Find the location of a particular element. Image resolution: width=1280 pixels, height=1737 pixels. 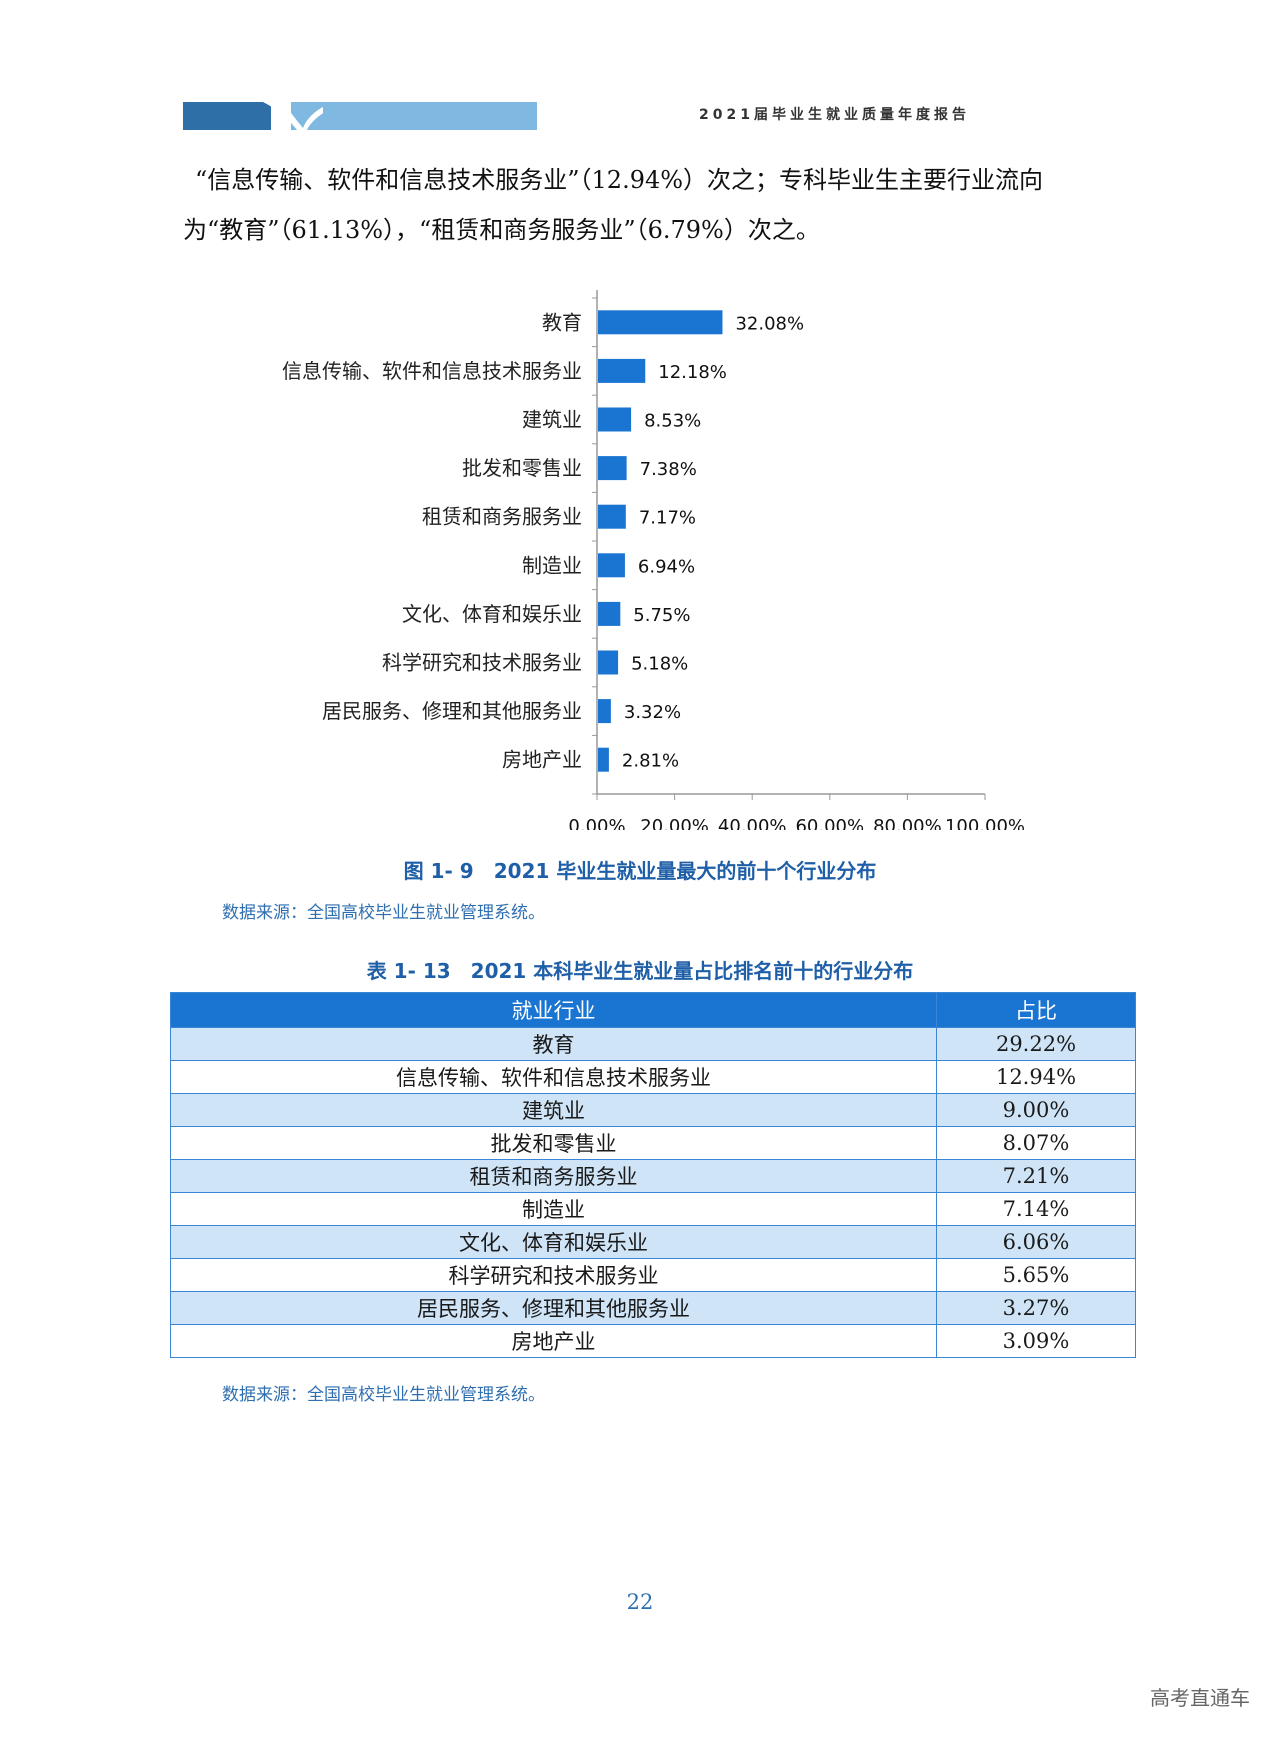

table-row: 居民服务、修理和其他服务业 3.27% is located at coordinates (653, 1308).